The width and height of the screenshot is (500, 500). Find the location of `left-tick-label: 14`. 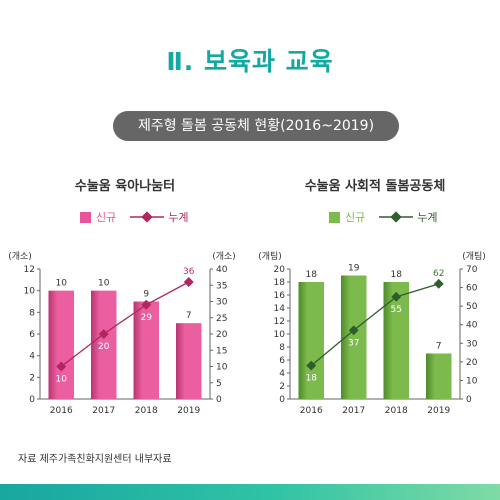

left-tick-label: 14 is located at coordinates (280, 309).